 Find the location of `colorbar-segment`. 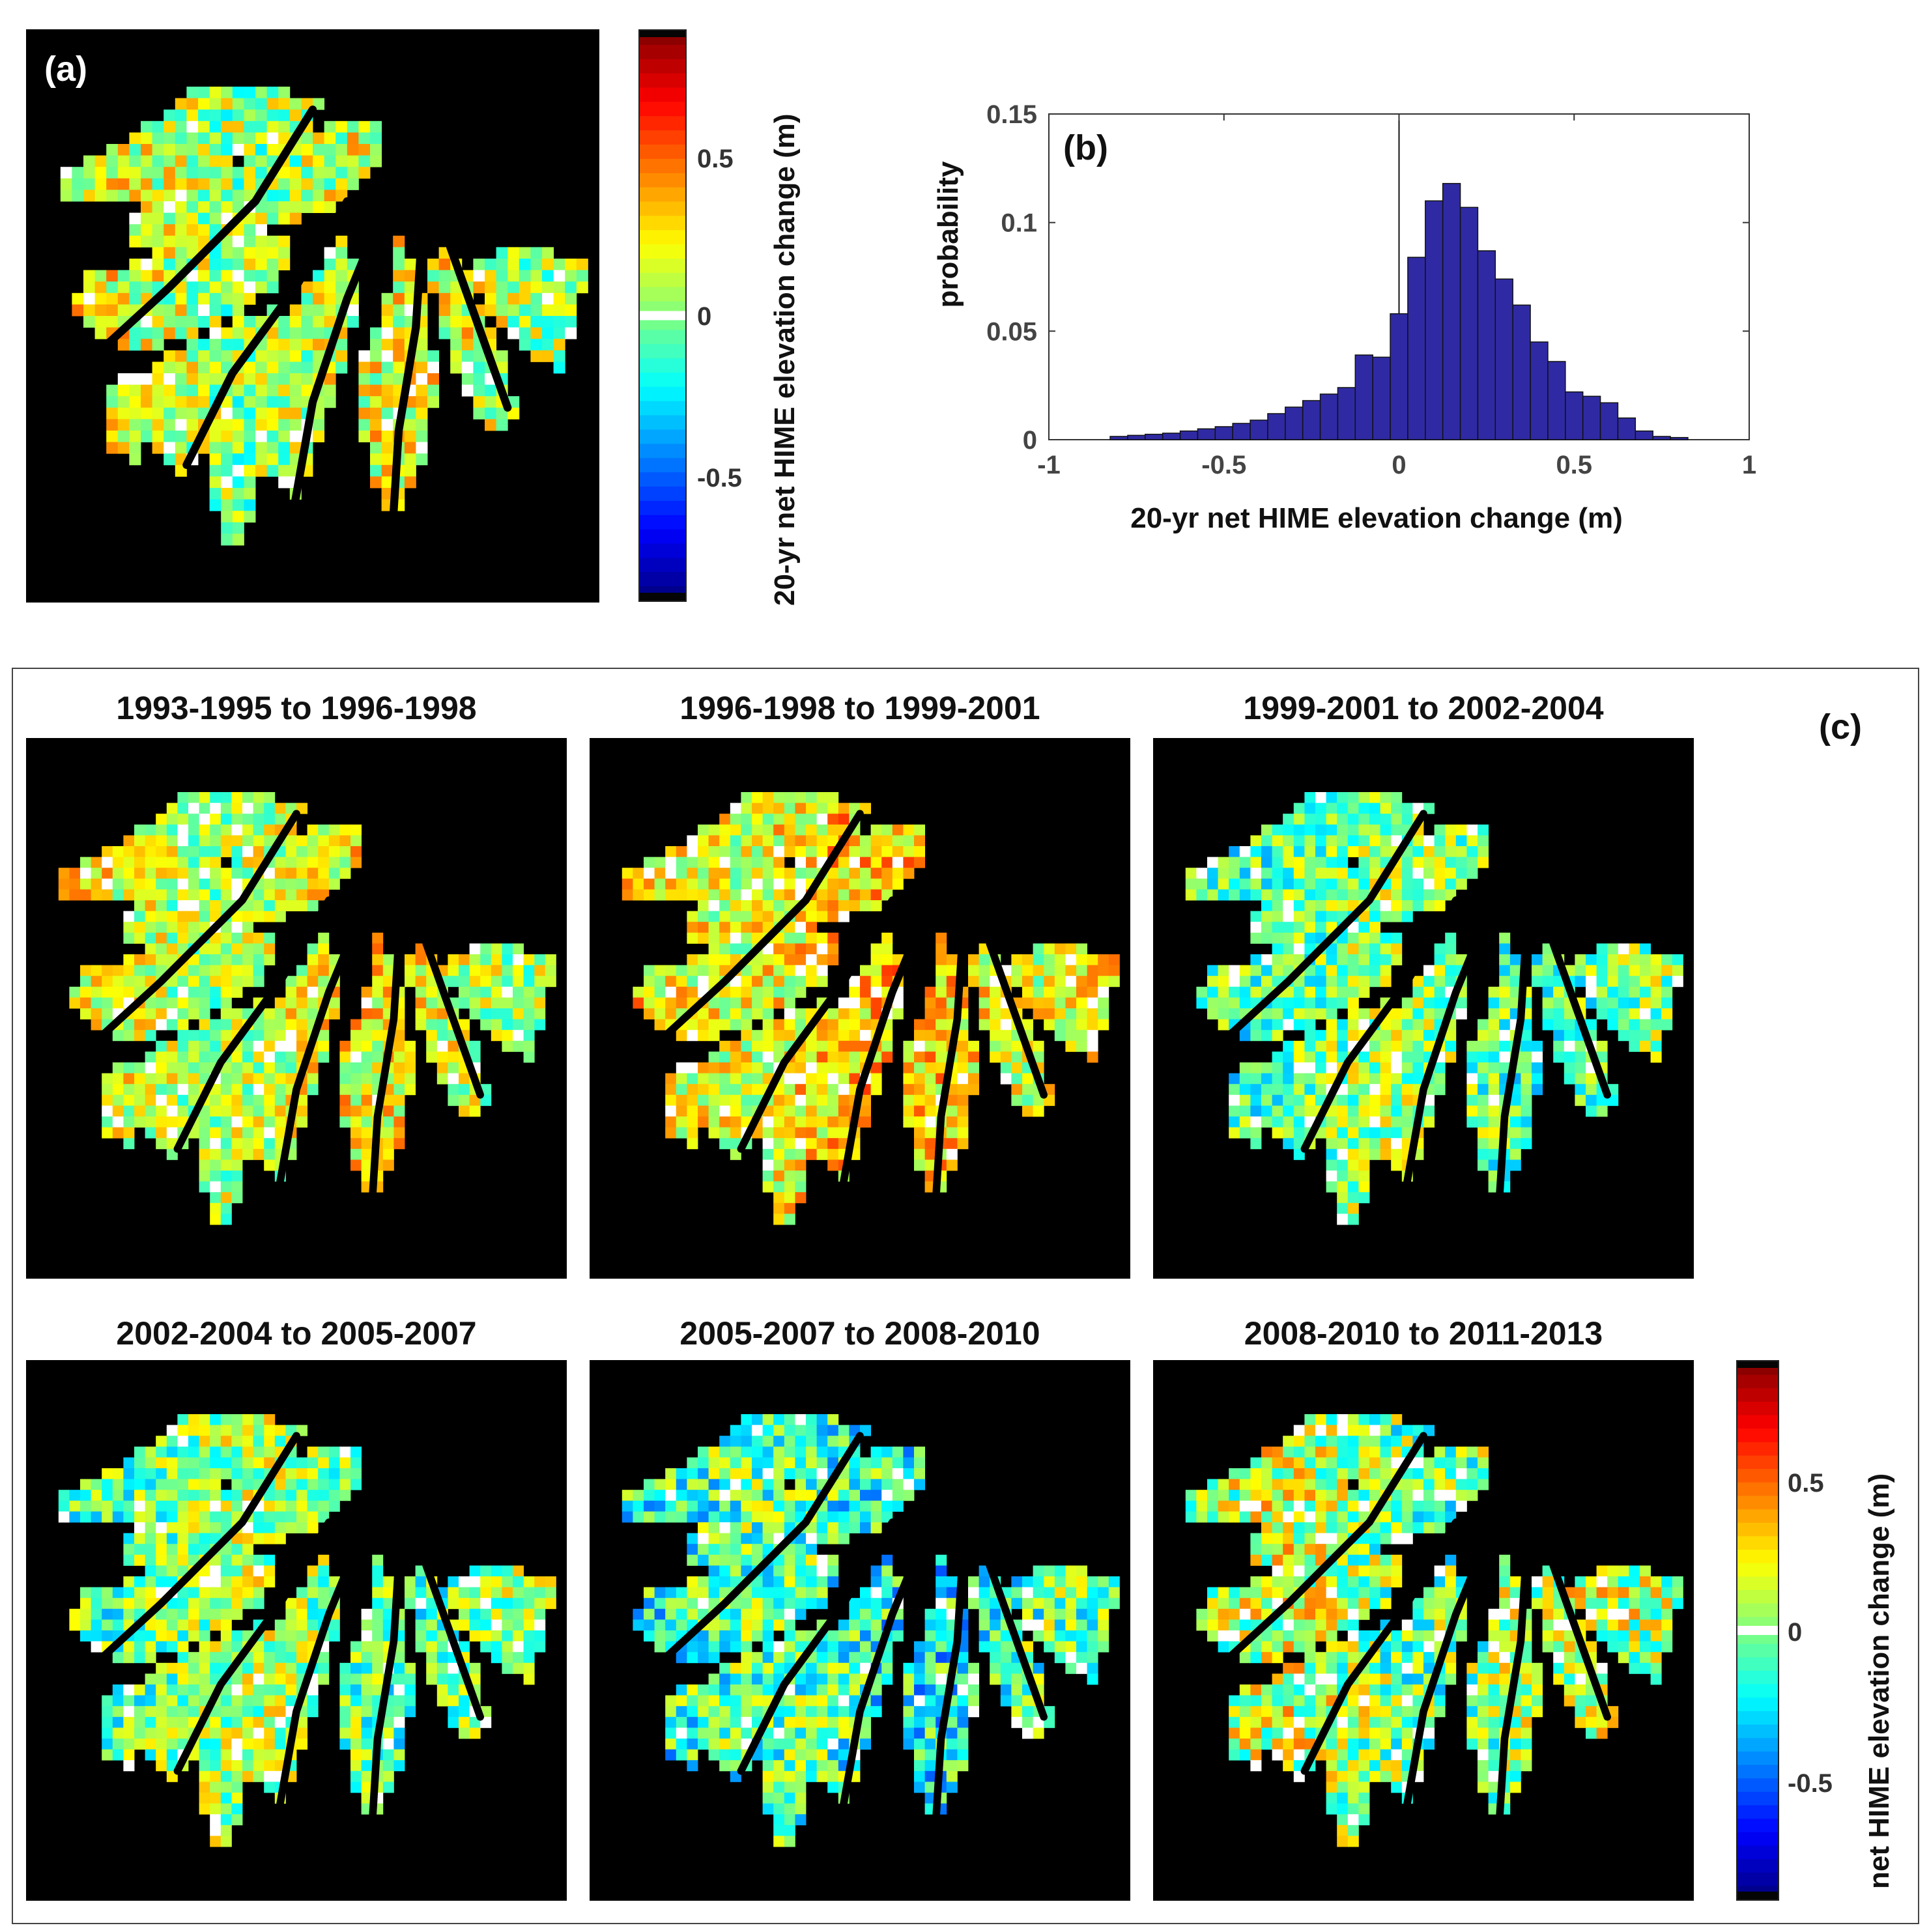

colorbar-segment is located at coordinates (662, 479).